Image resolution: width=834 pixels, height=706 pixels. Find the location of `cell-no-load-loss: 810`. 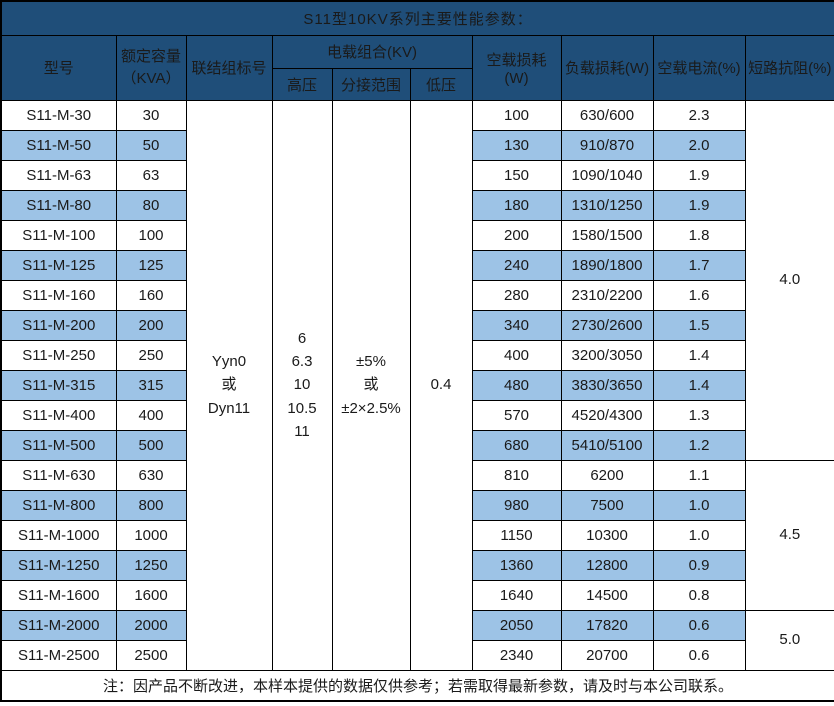

cell-no-load-loss: 810 is located at coordinates (516, 475).